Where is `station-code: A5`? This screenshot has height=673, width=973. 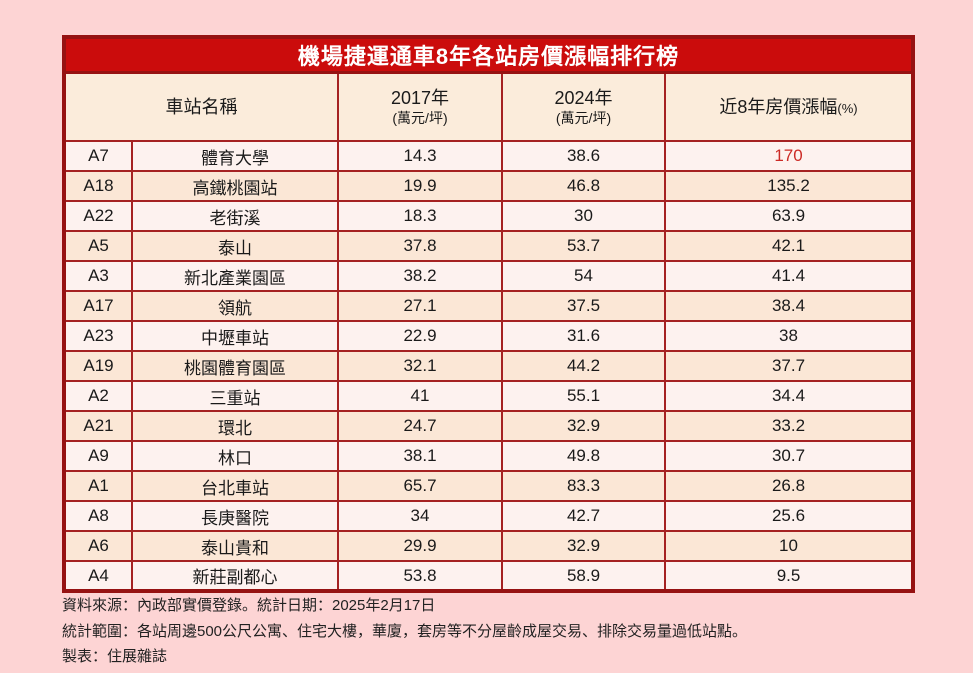 station-code: A5 is located at coordinates (98, 246).